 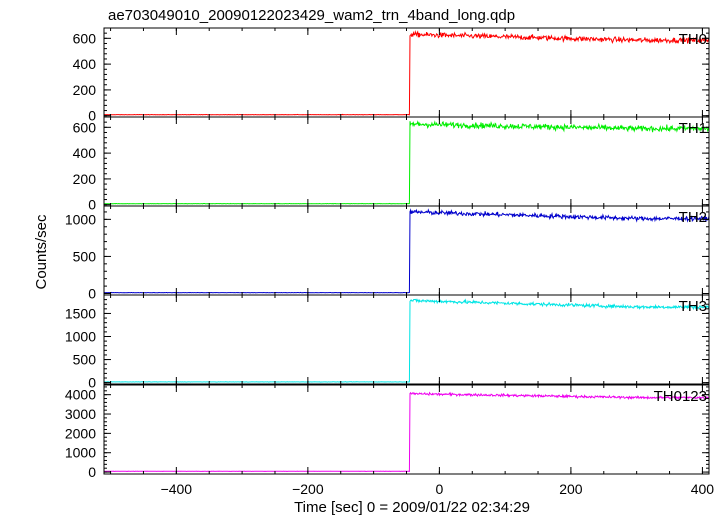 What do you see at coordinates (80, 313) in the screenshot?
I see `y-tick-label: 1500` at bounding box center [80, 313].